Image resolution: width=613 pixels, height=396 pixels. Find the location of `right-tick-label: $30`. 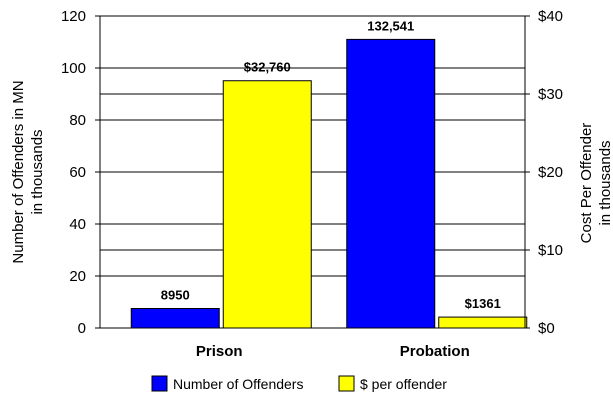

right-tick-label: $30 is located at coordinates (550, 94).